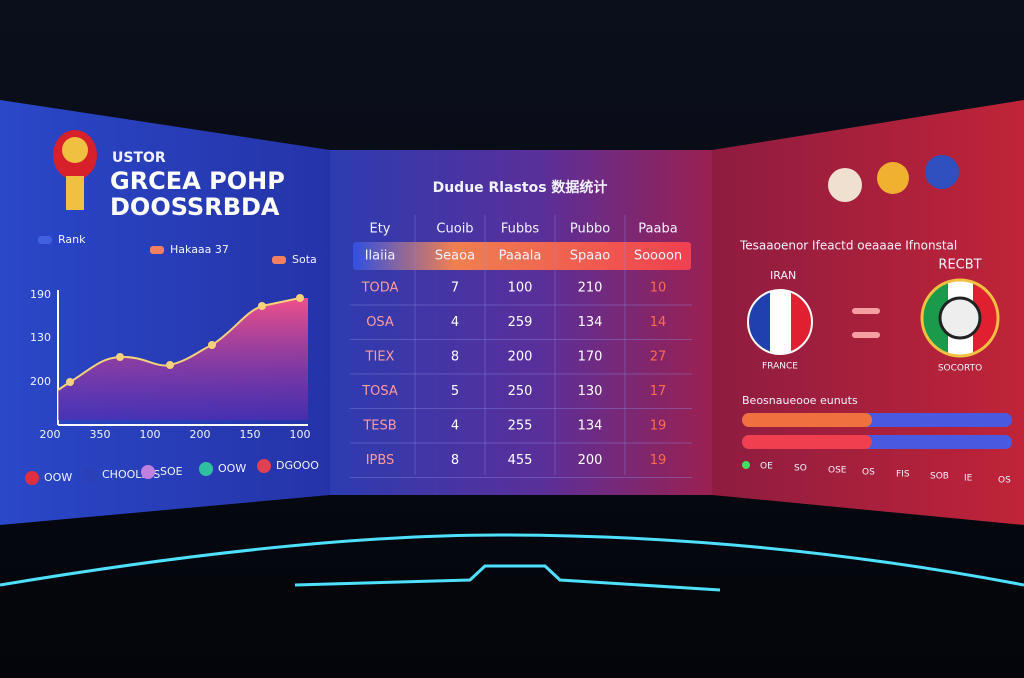 Image resolution: width=1024 pixels, height=678 pixels. Describe the element at coordinates (304, 259) in the screenshot. I see `legend-label: Sota` at that location.